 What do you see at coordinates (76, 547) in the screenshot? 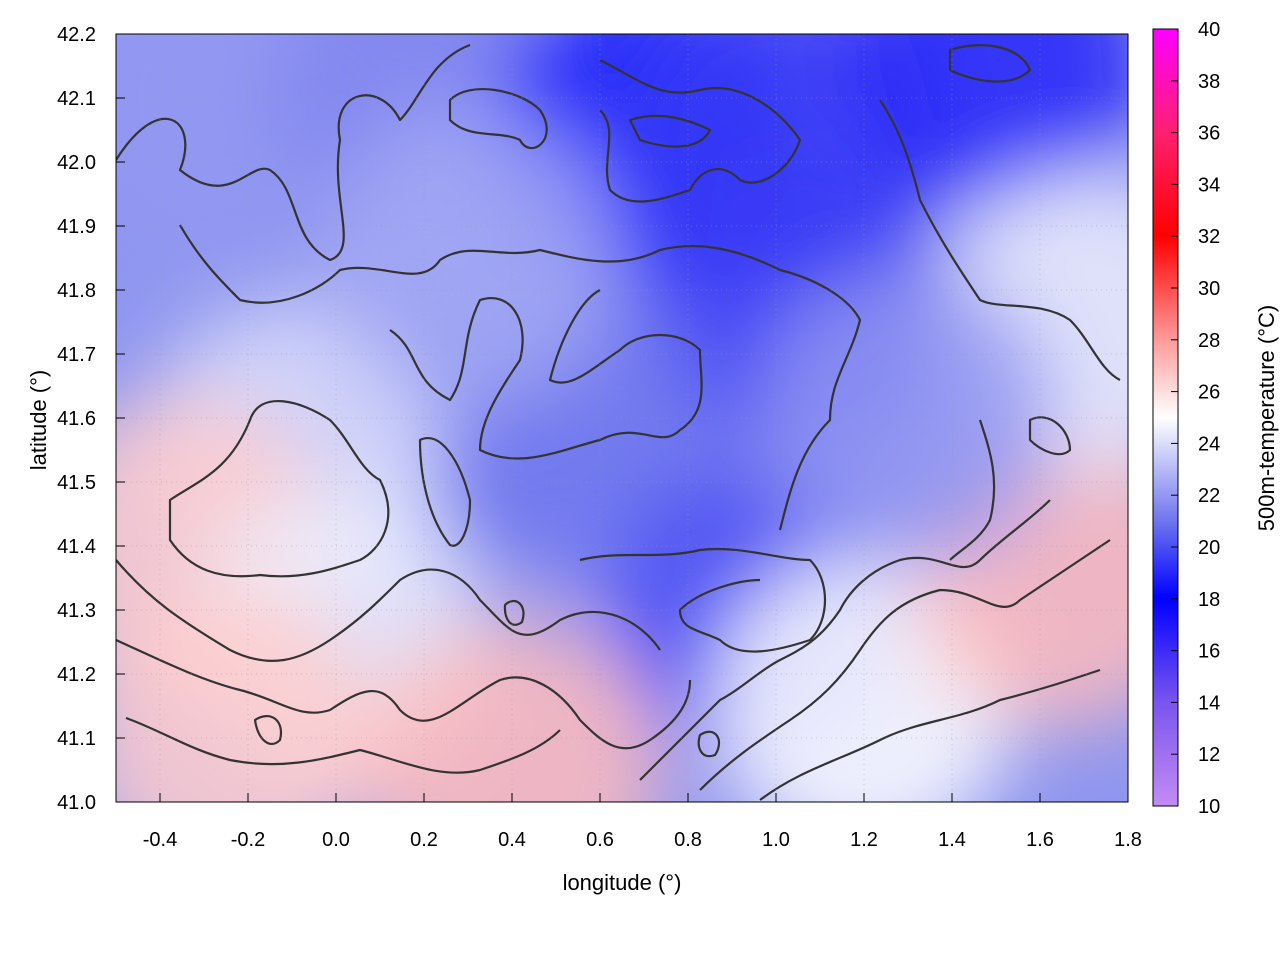
I see `y-tick-label: 41.4` at bounding box center [76, 547].